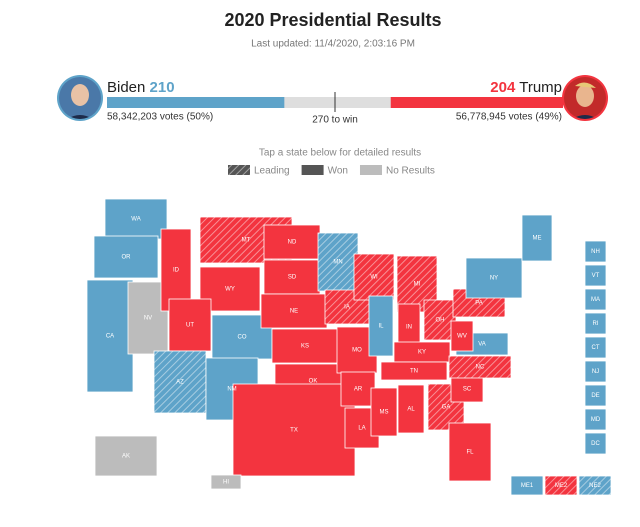  I want to click on state-label: TX, so click(294, 431).